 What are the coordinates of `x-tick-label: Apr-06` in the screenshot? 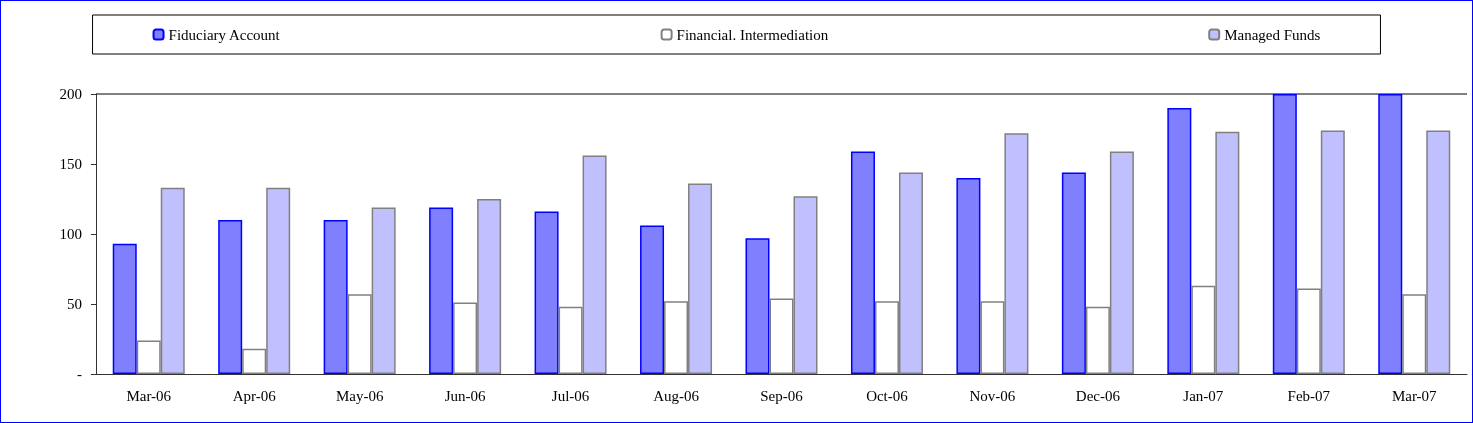 It's located at (254, 395).